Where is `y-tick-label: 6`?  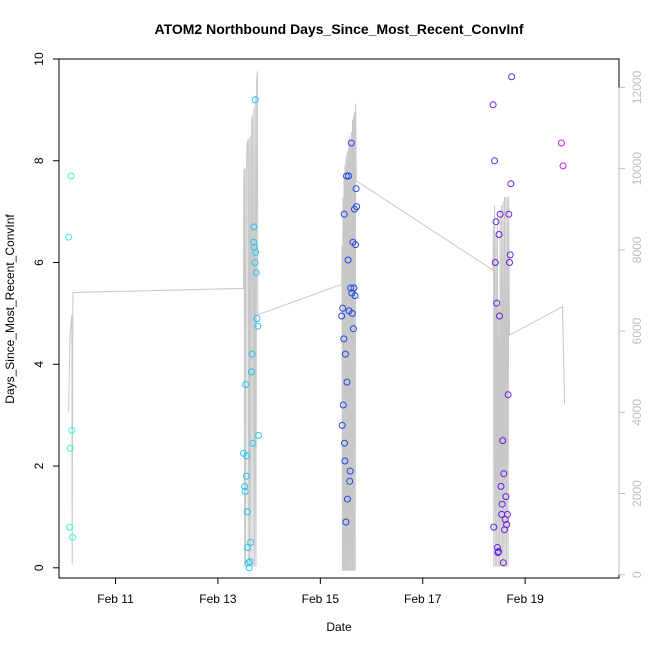 y-tick-label: 6 is located at coordinates (39, 262).